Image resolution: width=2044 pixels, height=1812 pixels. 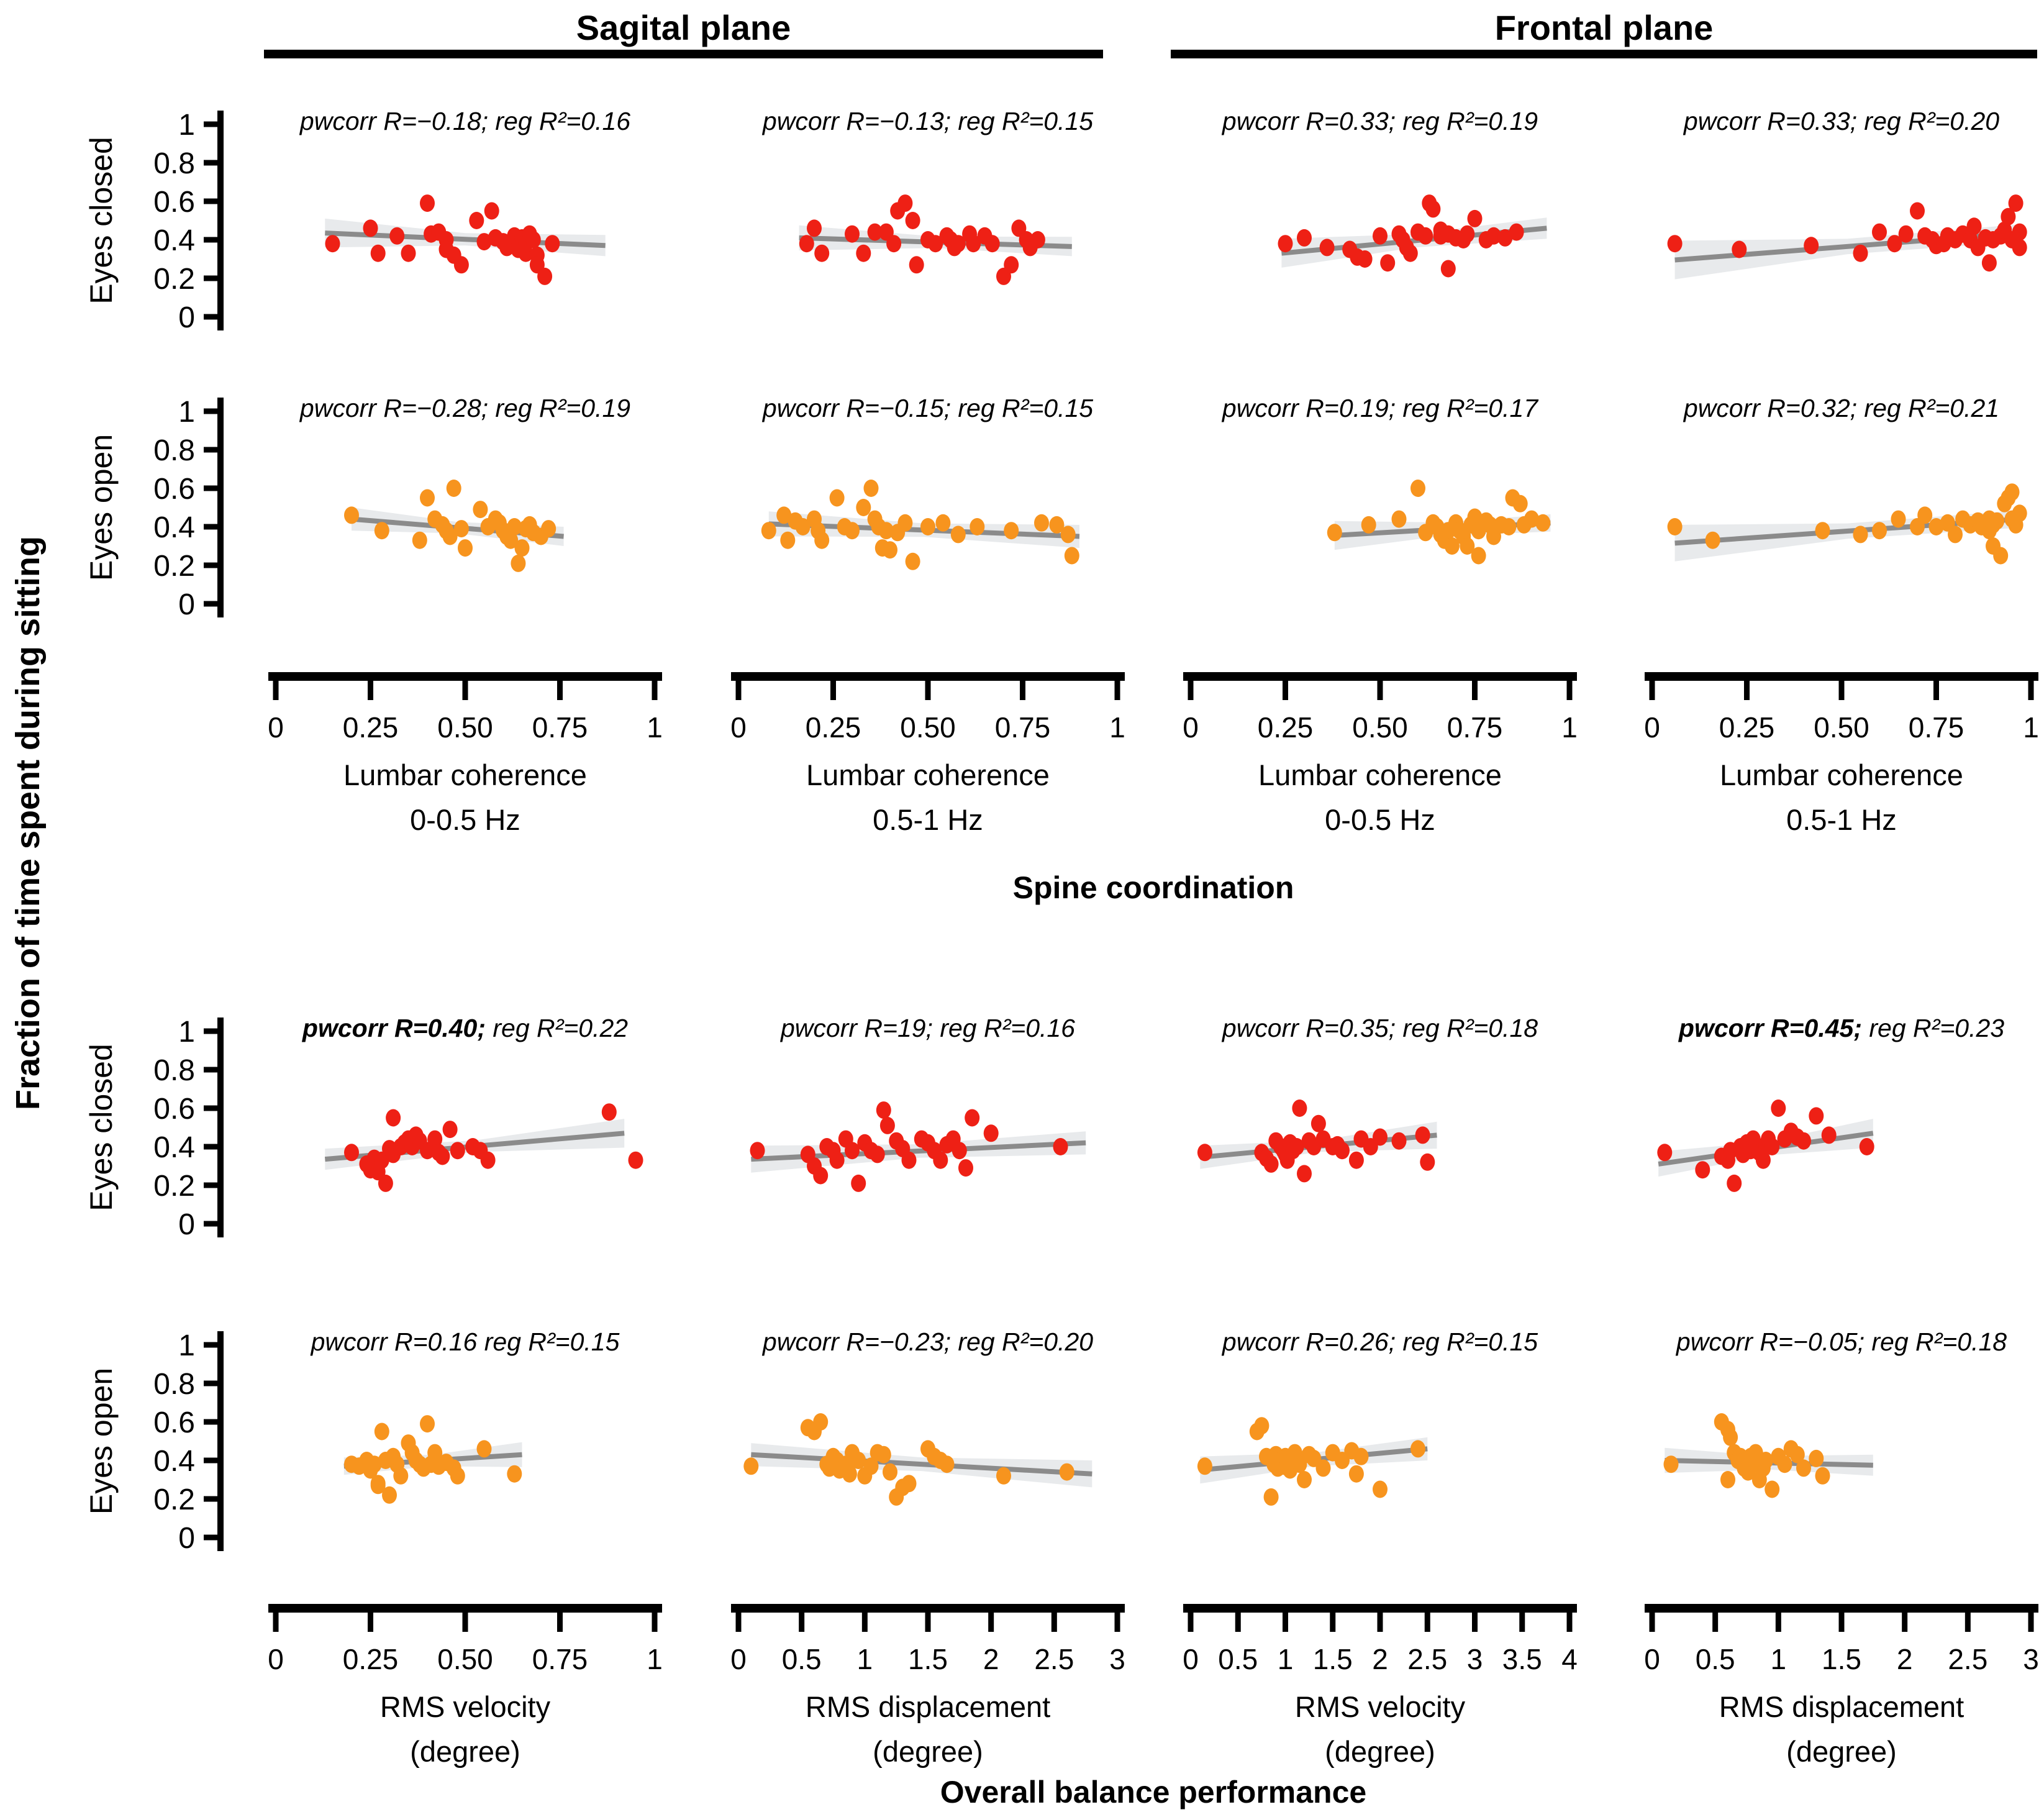 What do you see at coordinates (928, 1341) in the screenshot?
I see `panel-annotation: pwcorr R=−0.23; reg R²=0.20` at bounding box center [928, 1341].